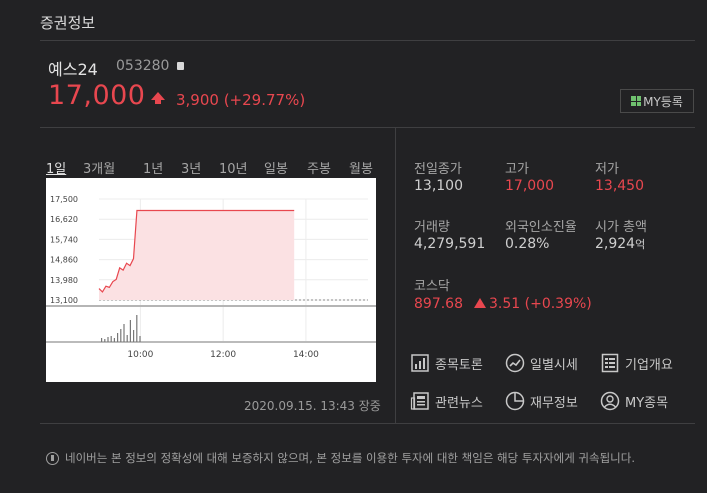 Image resolution: width=707 pixels, height=493 pixels. What do you see at coordinates (517, 169) in the screenshot?
I see `high-label: 고가` at bounding box center [517, 169].